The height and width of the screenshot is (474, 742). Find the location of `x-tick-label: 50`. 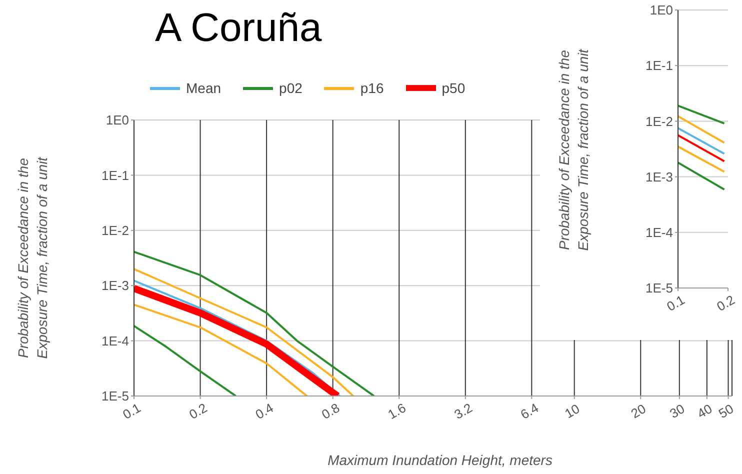

x-tick-label: 50 is located at coordinates (726, 411).